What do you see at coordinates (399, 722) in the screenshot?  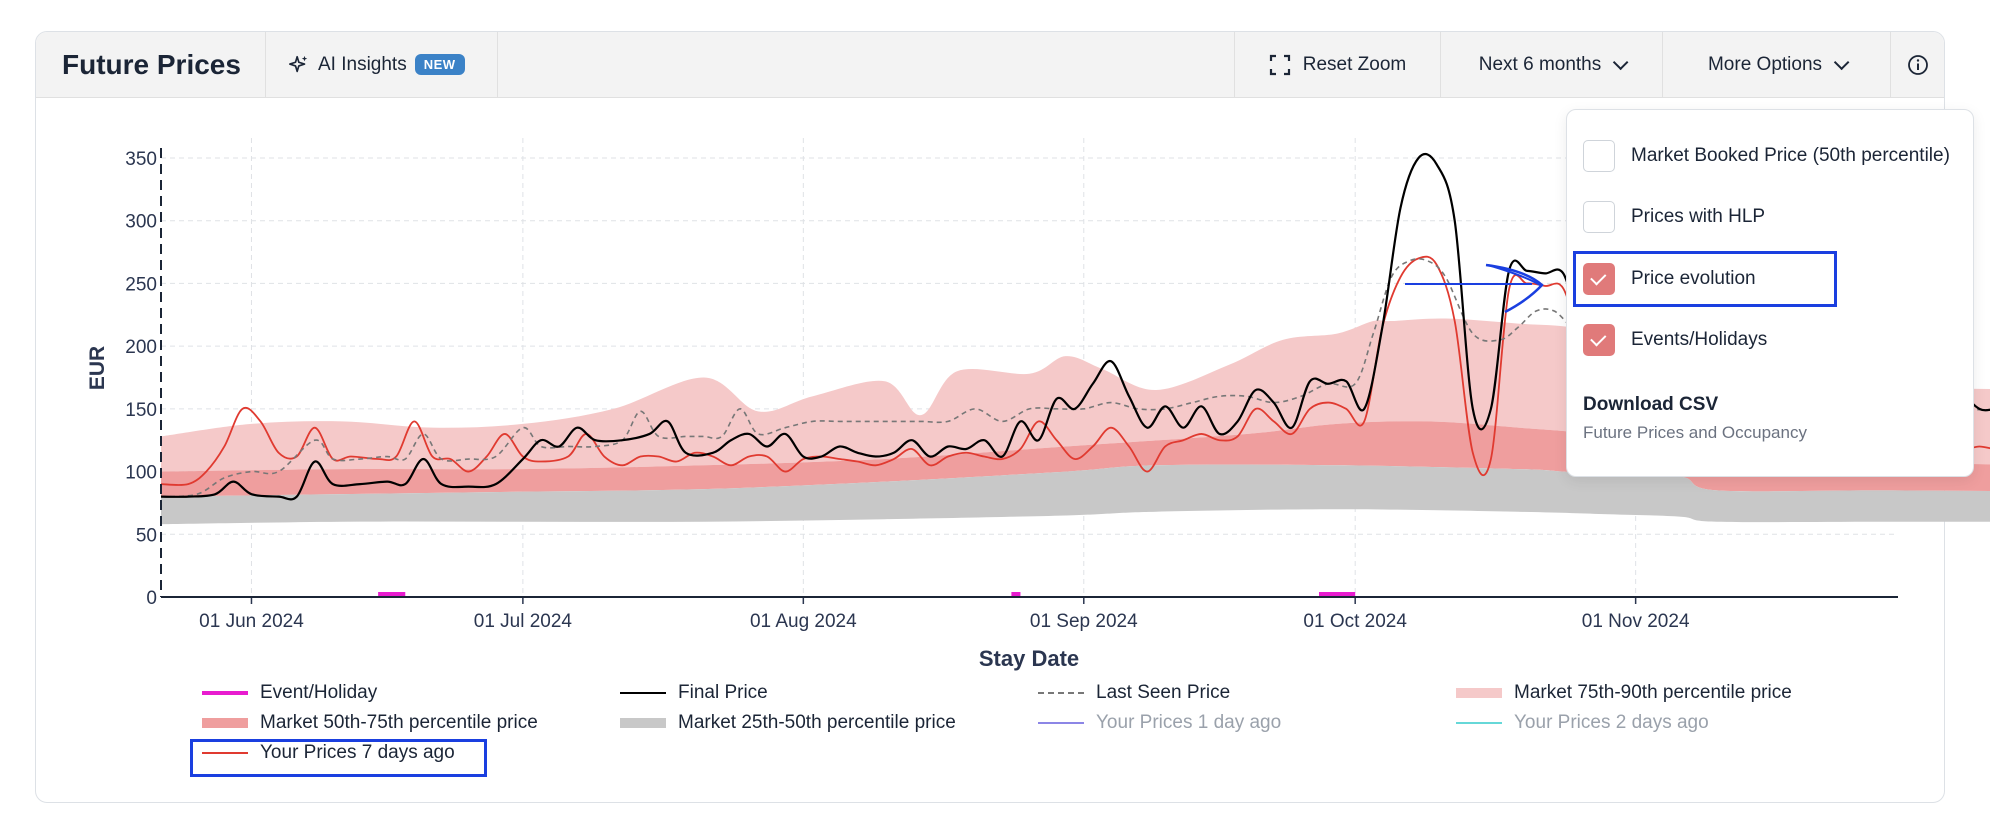 I see `legend-label: Market 50th-75th percentile price` at bounding box center [399, 722].